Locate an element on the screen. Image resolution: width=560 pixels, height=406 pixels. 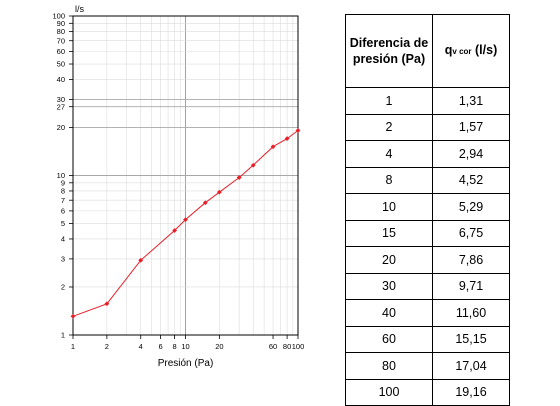
x-tick-label: 60 is located at coordinates (273, 346).